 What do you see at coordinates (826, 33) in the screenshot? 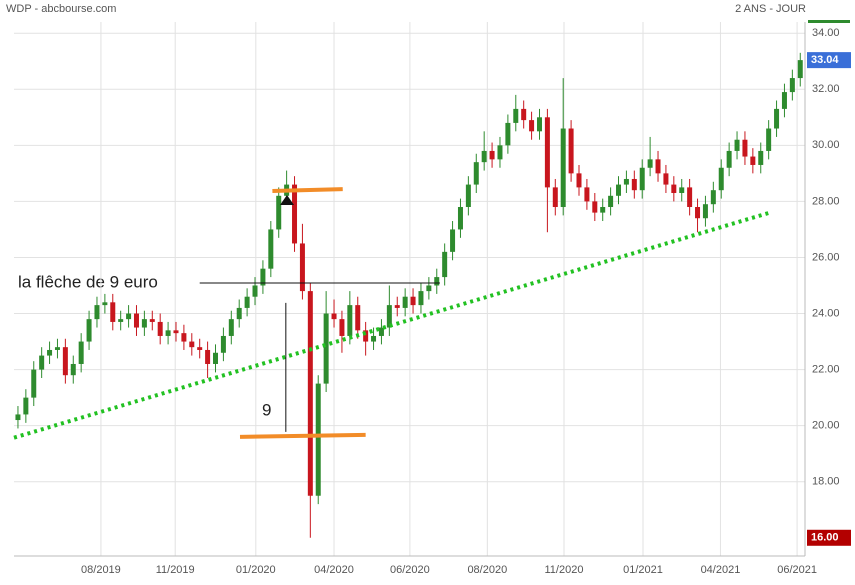
I see `y-tick-label: 34.00` at bounding box center [826, 33].